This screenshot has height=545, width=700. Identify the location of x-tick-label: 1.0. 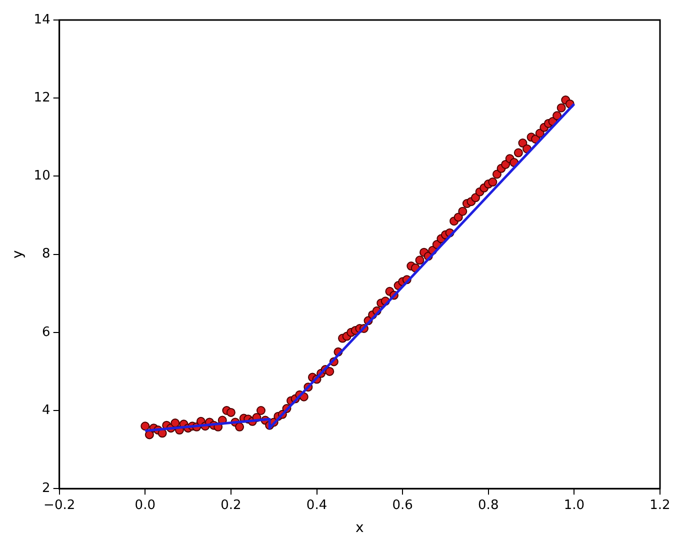
(574, 505).